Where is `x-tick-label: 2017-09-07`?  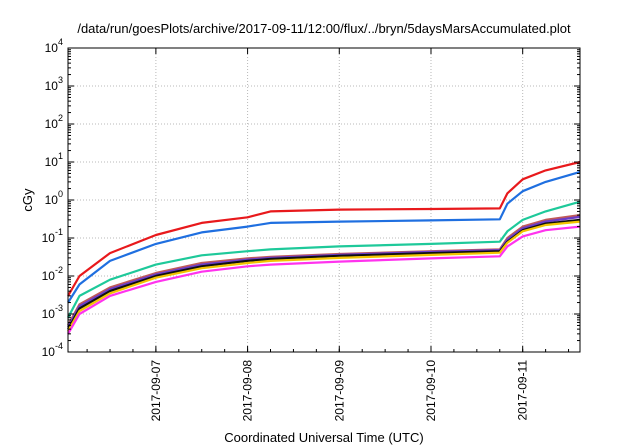
x-tick-label: 2017-09-07 is located at coordinates (156, 391).